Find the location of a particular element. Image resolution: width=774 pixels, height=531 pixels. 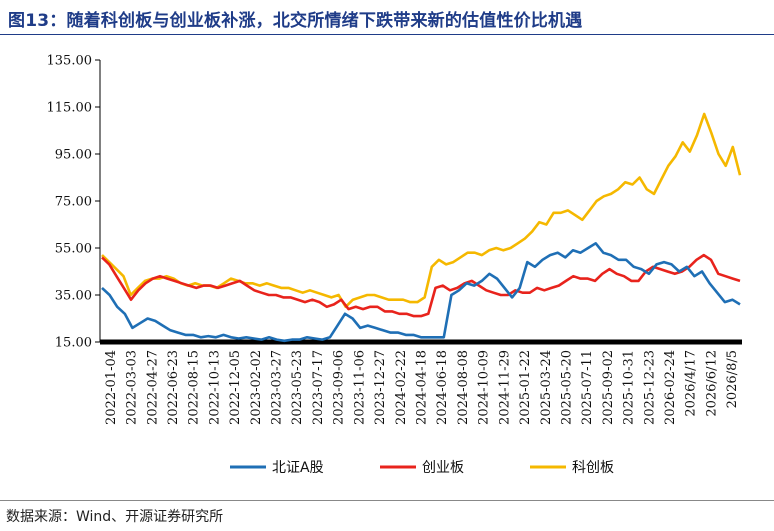

x-tick-label: 2026/4/17 is located at coordinates (691, 383).